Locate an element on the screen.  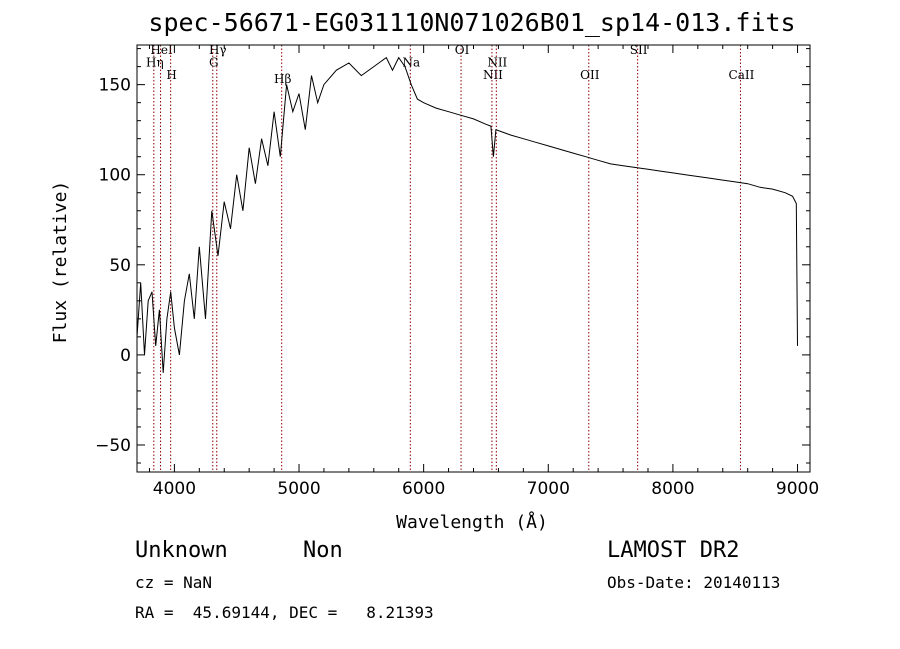
line-label-12: CaII is located at coordinates (742, 75).